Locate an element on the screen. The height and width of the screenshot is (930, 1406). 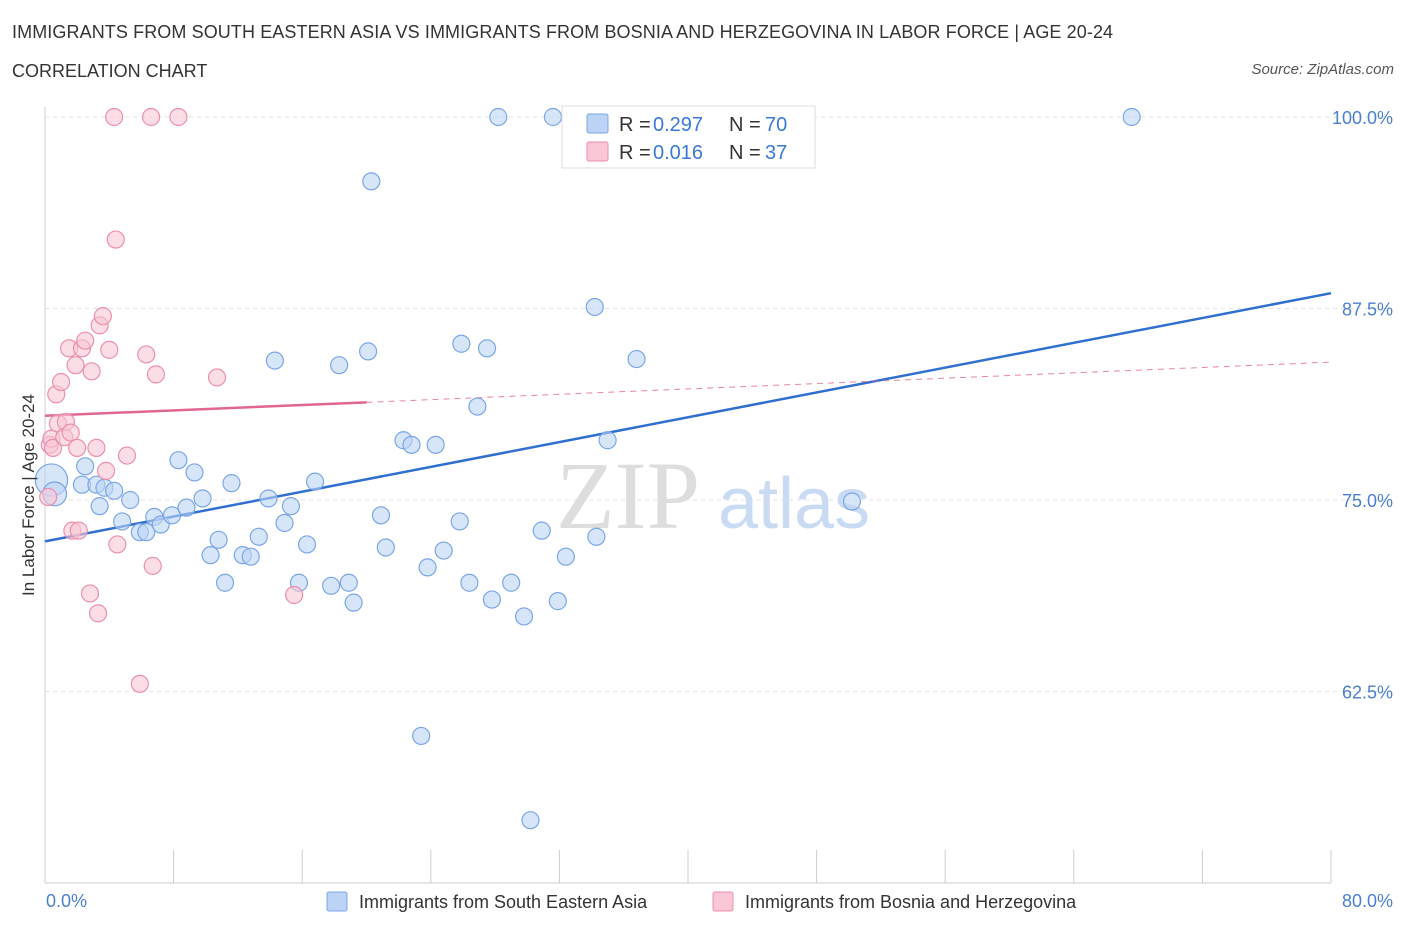
bottom-legend-label-sea: Immigrants from South Eastern Asia is located at coordinates (503, 902).